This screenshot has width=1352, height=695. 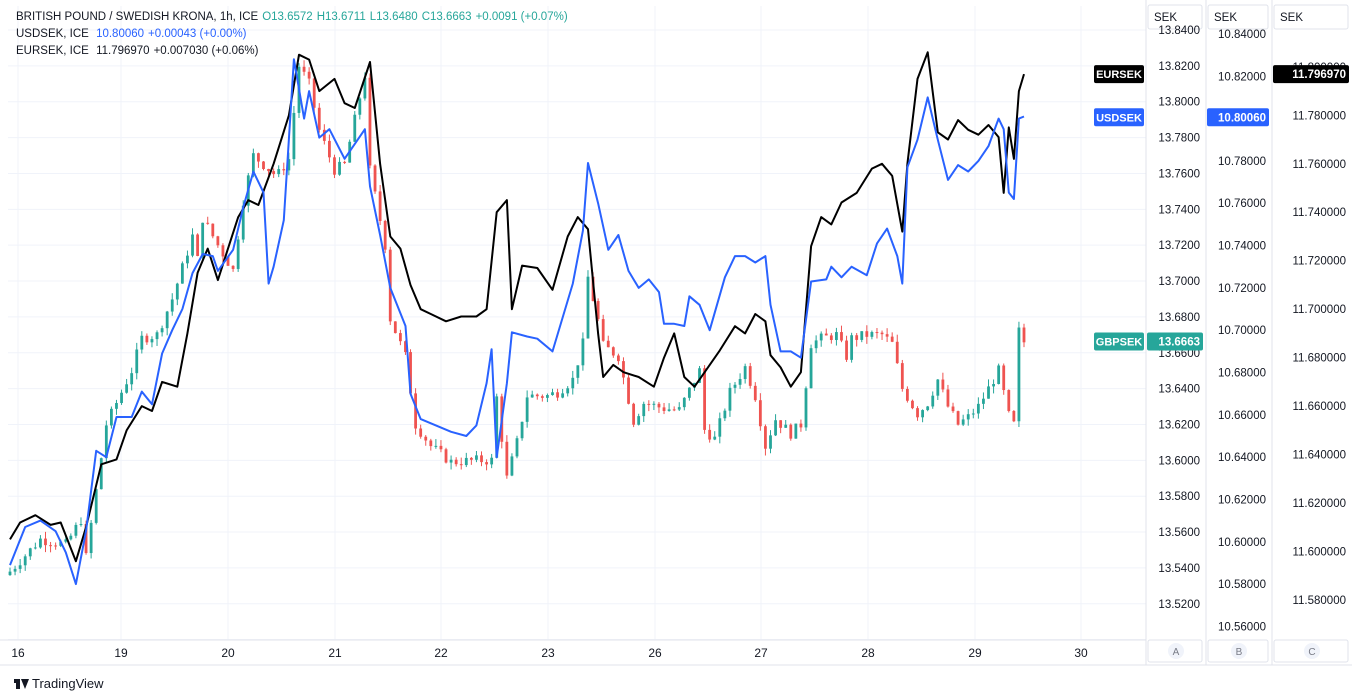 What do you see at coordinates (52, 34) in the screenshot?
I see `legend-usdsek-name: USDSEK, ICE` at bounding box center [52, 34].